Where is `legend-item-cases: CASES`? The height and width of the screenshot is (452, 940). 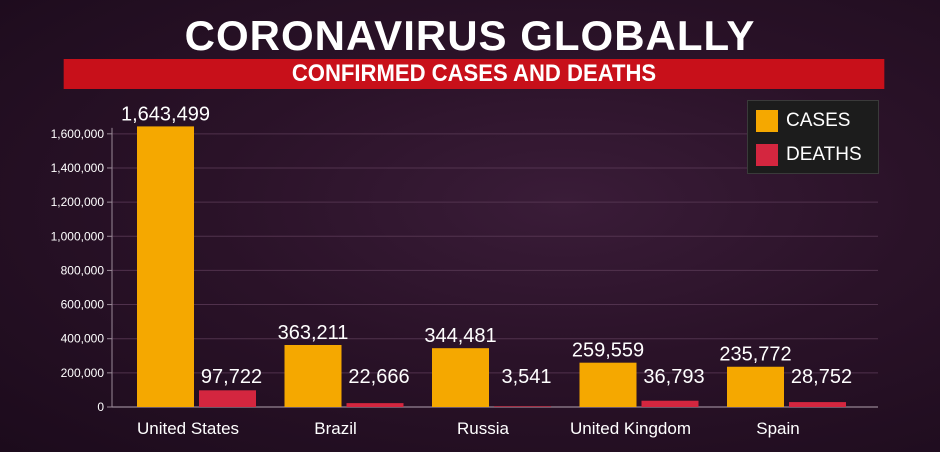
legend-item-cases: CASES is located at coordinates (803, 121).